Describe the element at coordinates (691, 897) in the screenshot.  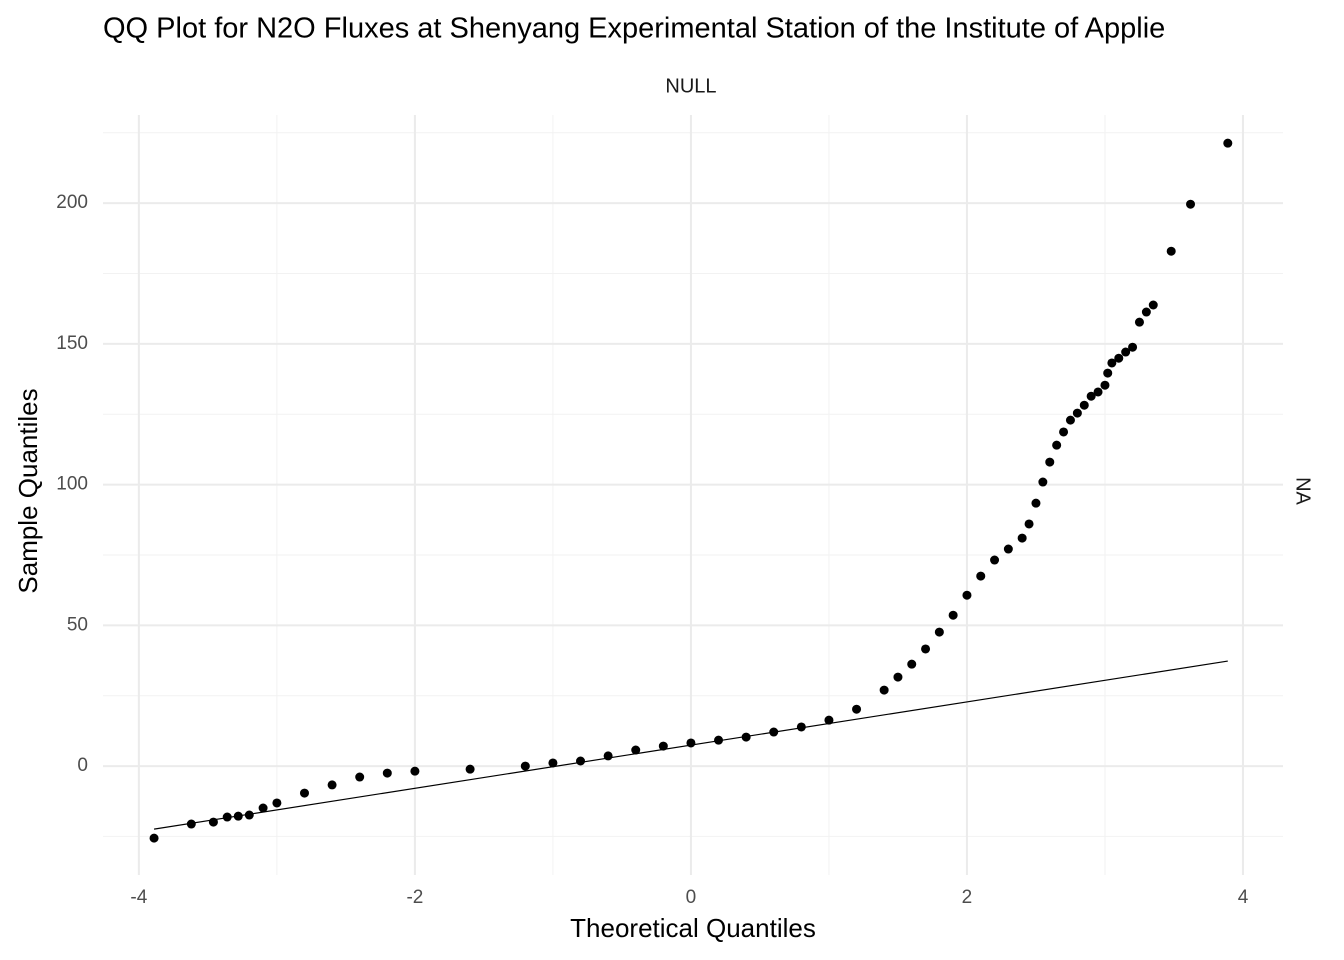
I see `x-tick-label: 0` at that location.